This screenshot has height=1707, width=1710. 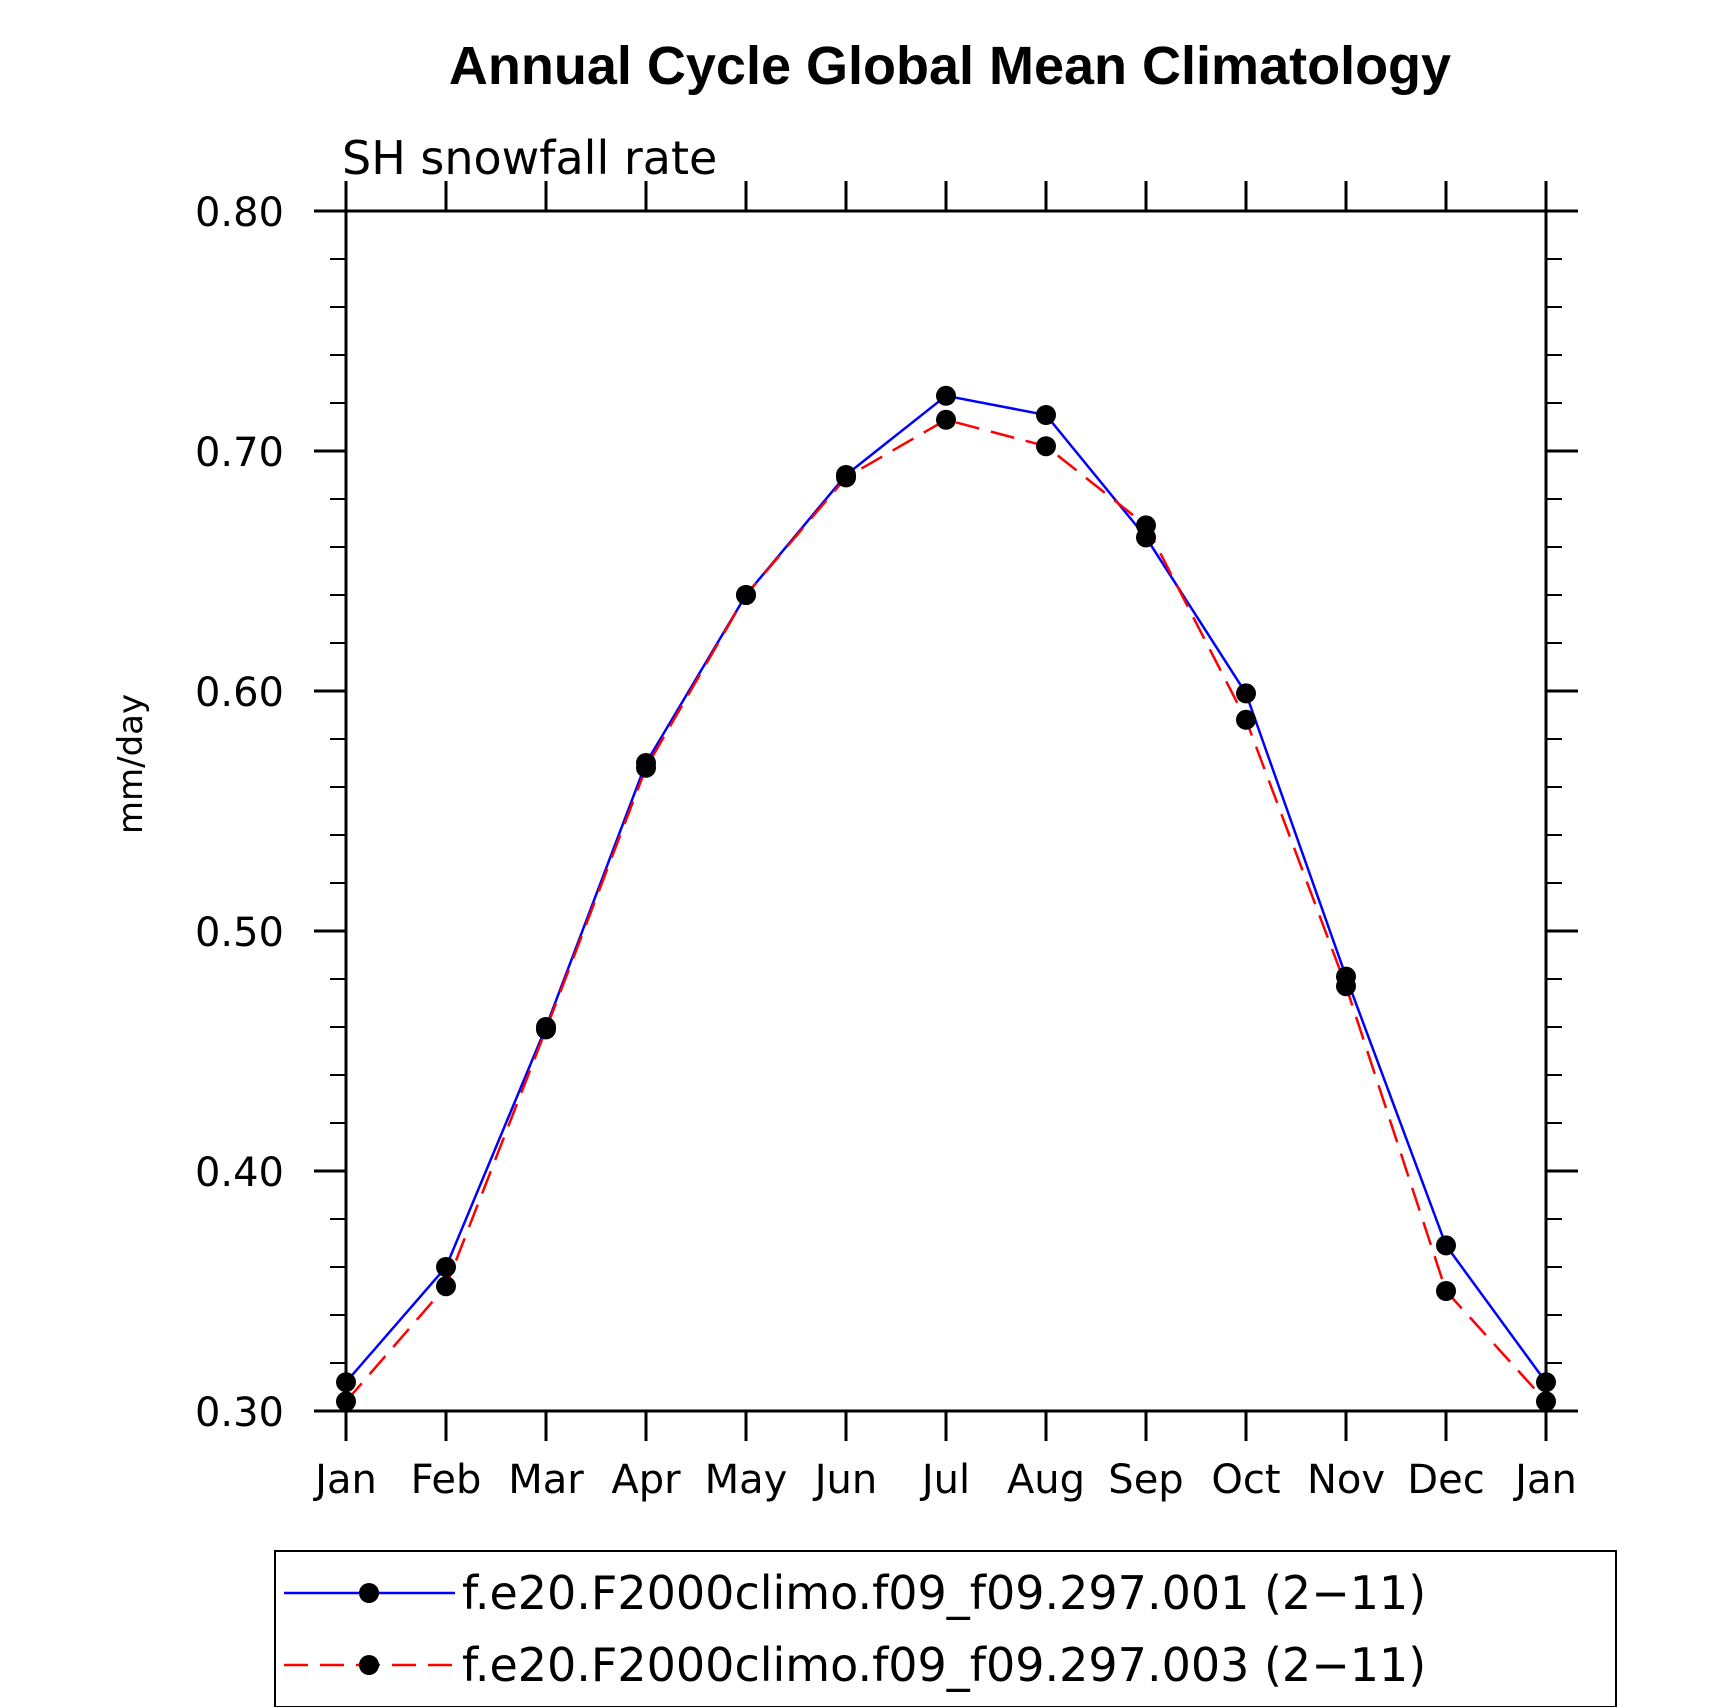 What do you see at coordinates (944, 1480) in the screenshot?
I see `x-tick-label: Jul` at bounding box center [944, 1480].